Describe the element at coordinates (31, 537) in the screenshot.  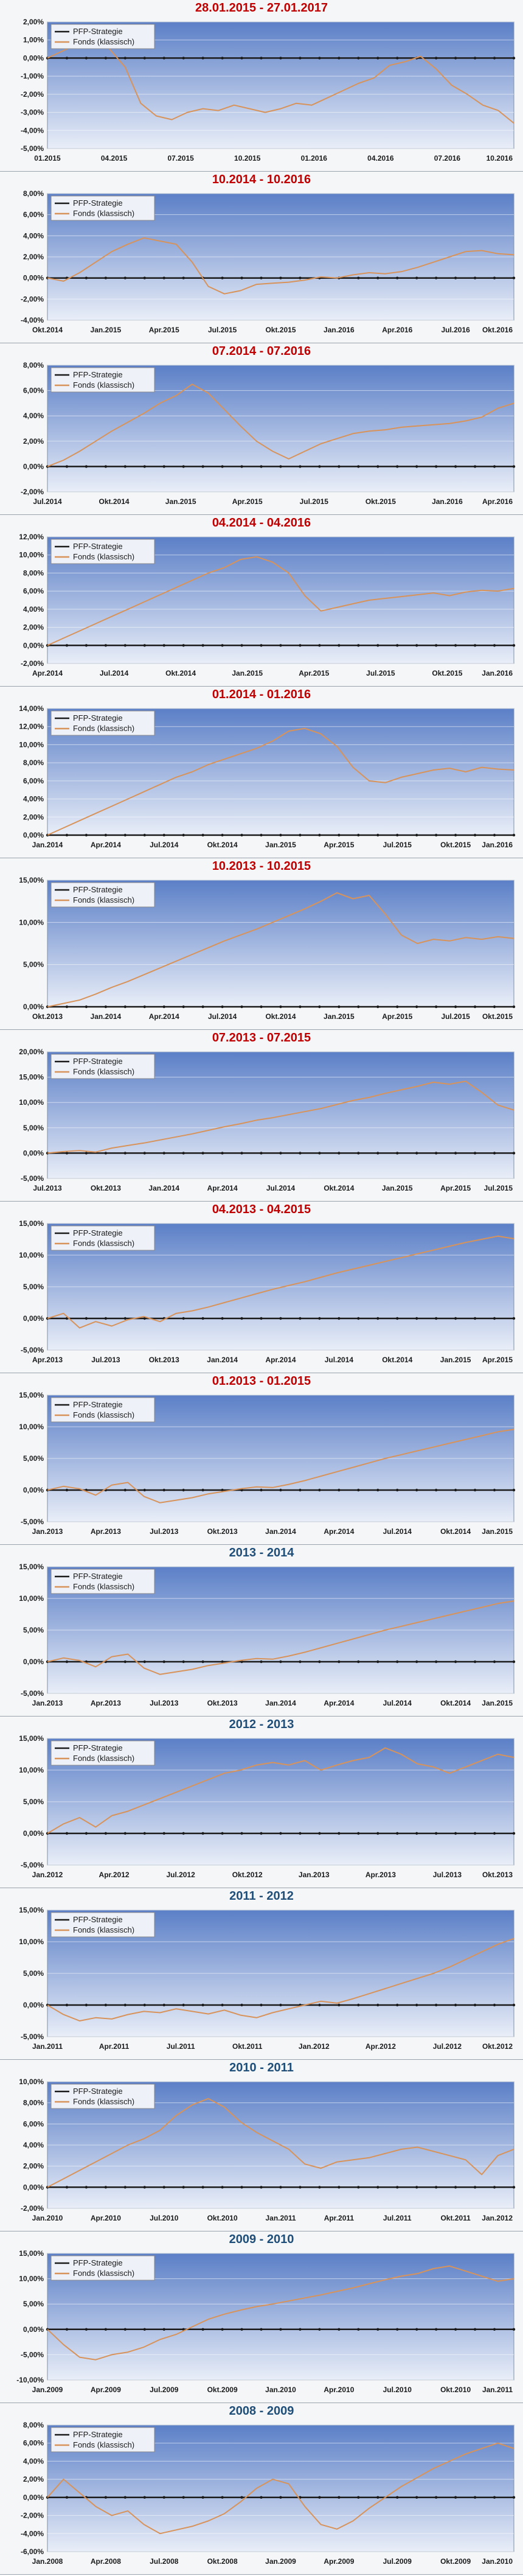
I see `y-tick-label: 12,00%` at that location.